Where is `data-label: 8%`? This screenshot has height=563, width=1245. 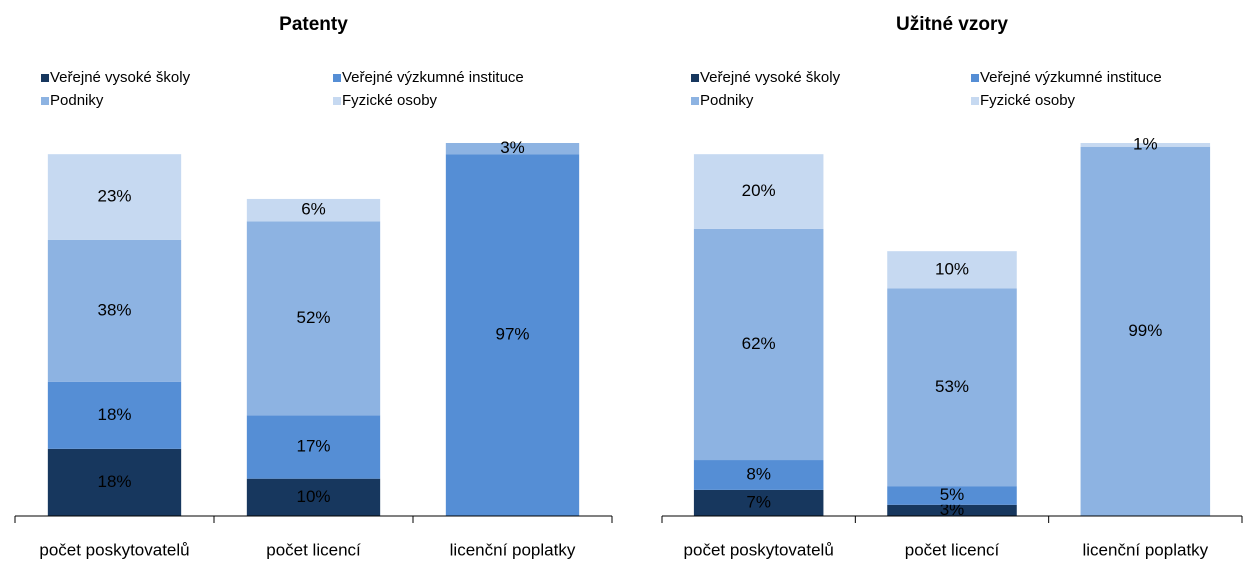 data-label: 8% is located at coordinates (758, 473).